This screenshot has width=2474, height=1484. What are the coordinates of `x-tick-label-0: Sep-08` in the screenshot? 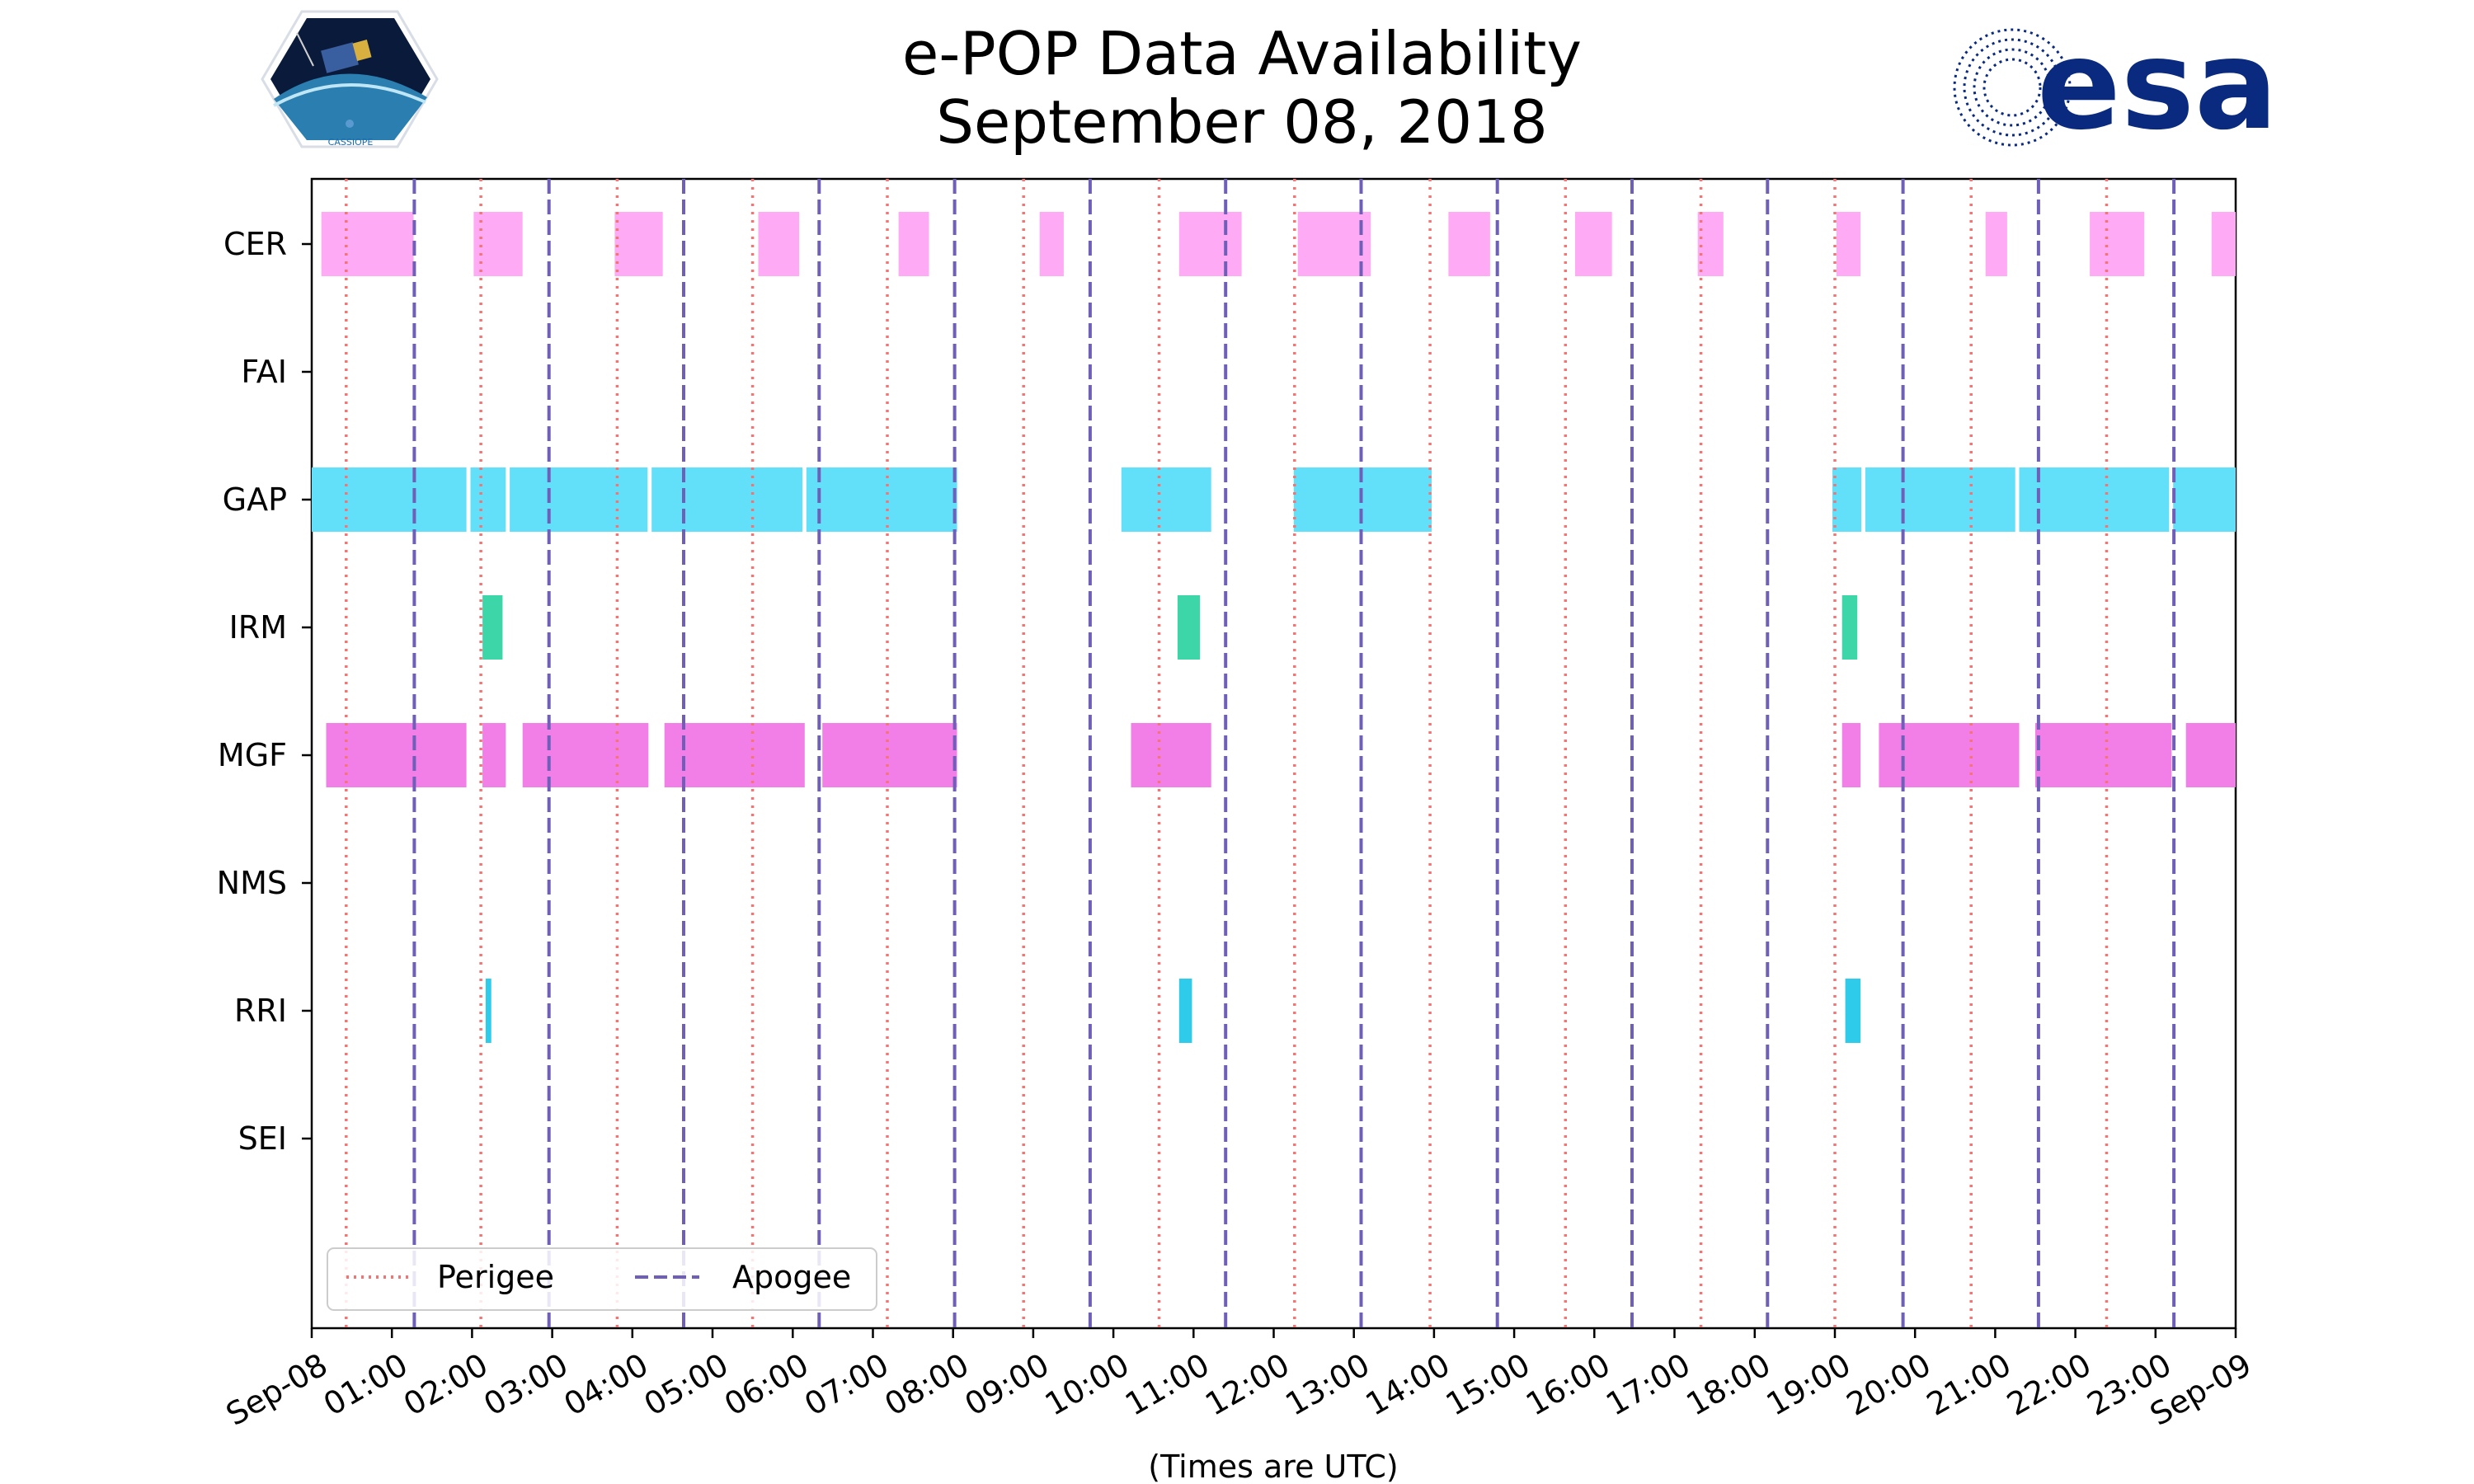 It's located at (277, 1389).